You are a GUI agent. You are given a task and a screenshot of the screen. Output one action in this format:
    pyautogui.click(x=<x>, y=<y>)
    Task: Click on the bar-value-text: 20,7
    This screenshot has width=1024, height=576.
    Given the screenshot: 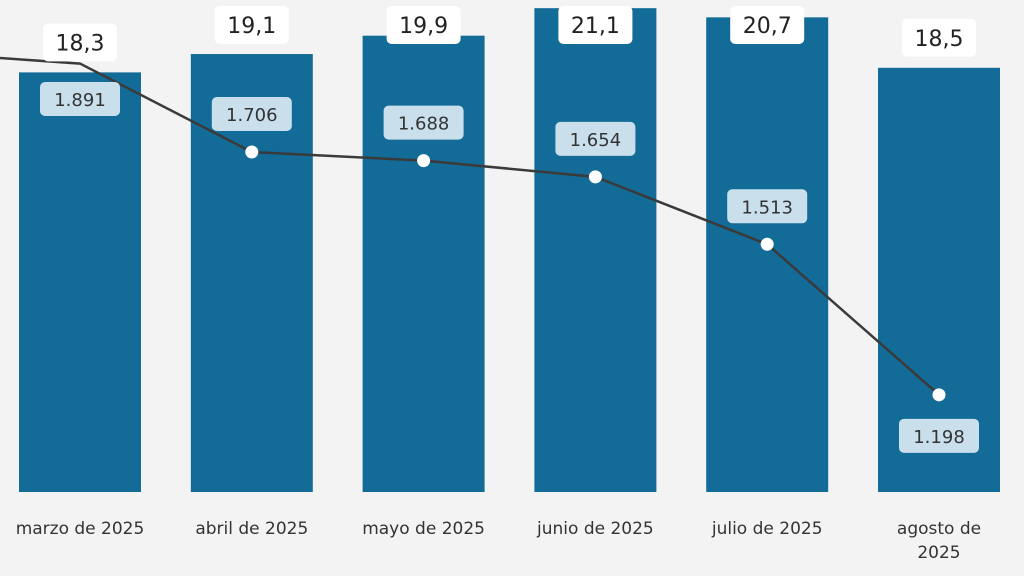 What is the action you would take?
    pyautogui.click(x=767, y=26)
    